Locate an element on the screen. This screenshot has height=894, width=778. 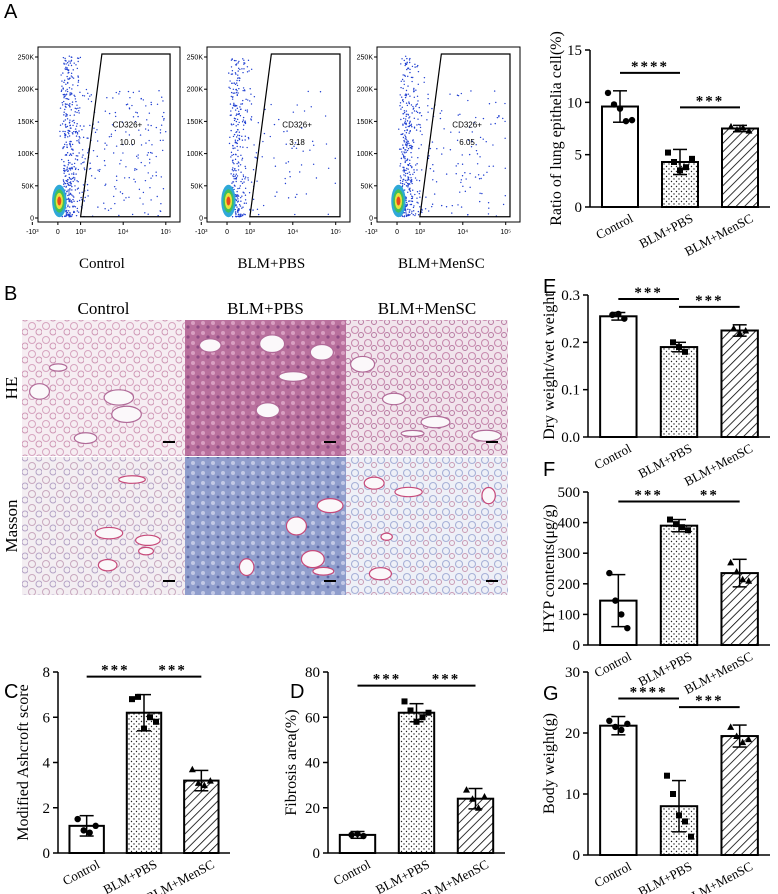
flow-y-tick-label: 150K is located at coordinates (365, 122).